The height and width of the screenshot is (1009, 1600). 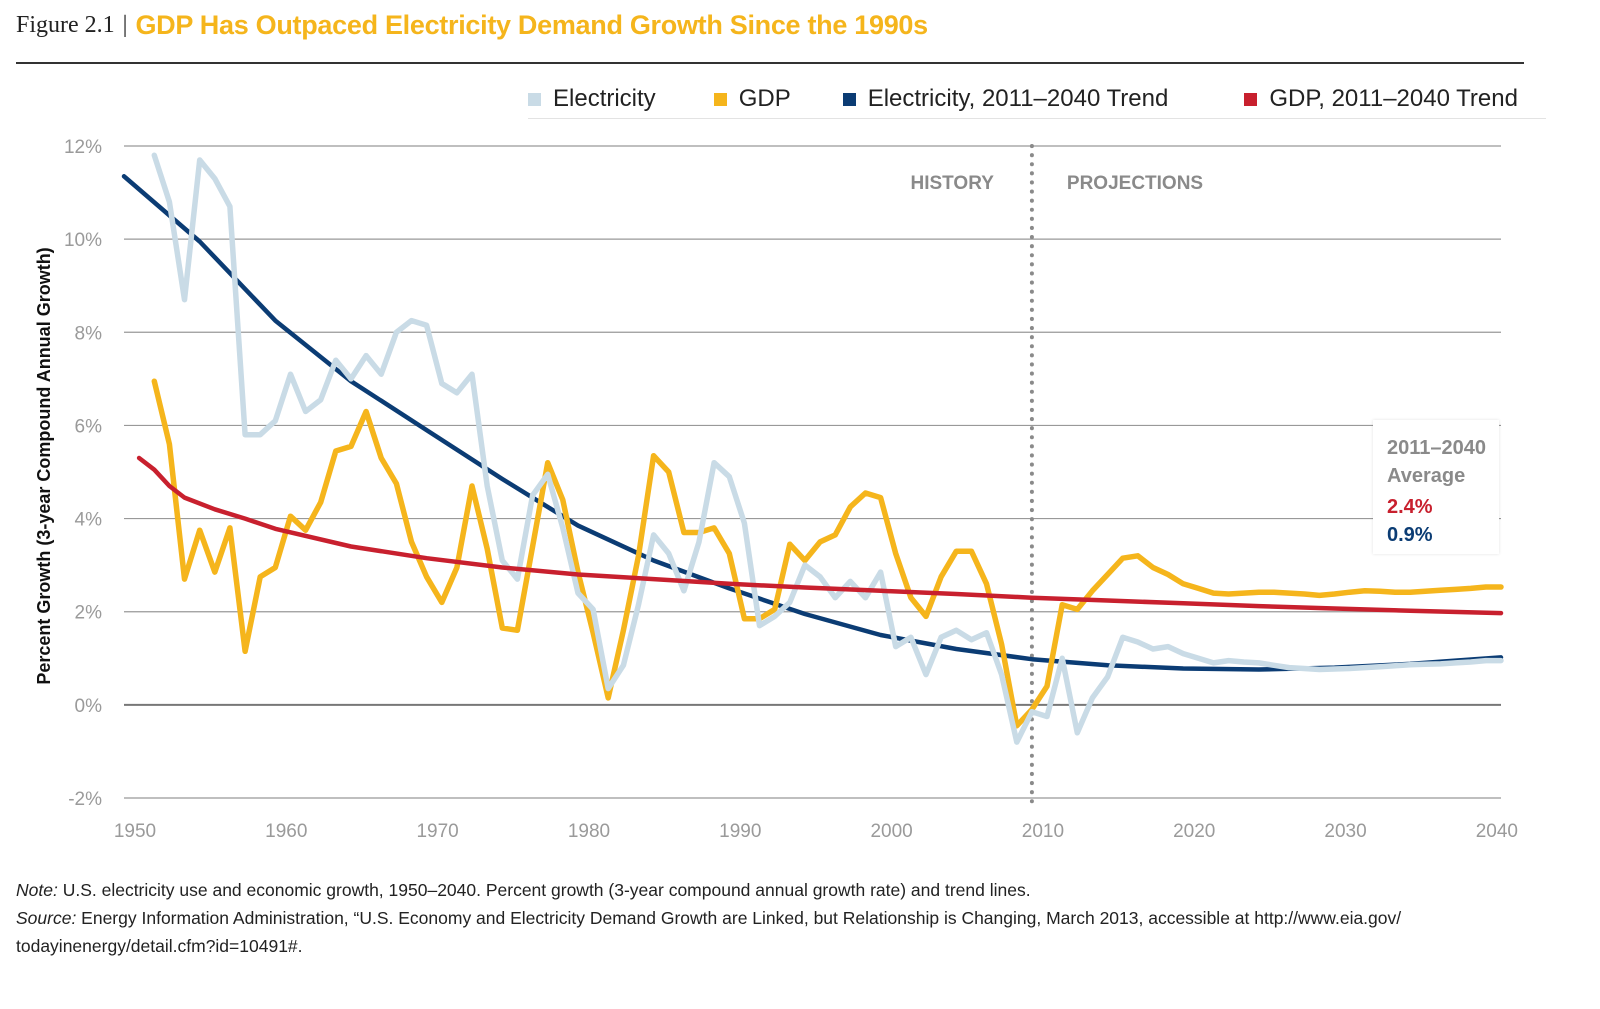 What do you see at coordinates (1135, 183) in the screenshot?
I see `projections-label: PROJECTIONS` at bounding box center [1135, 183].